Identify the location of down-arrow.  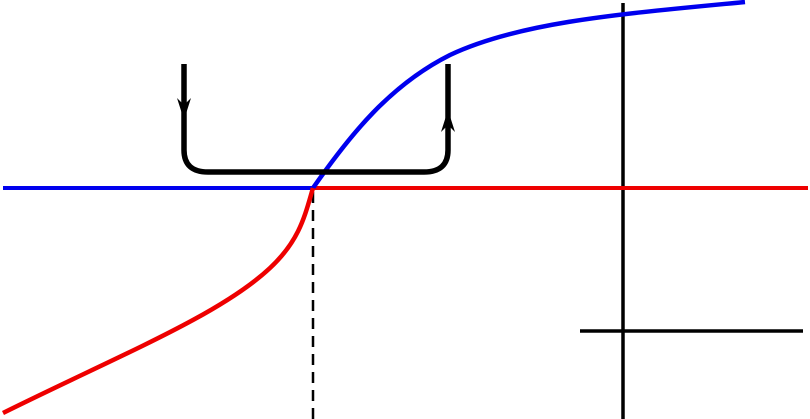
(184, 109).